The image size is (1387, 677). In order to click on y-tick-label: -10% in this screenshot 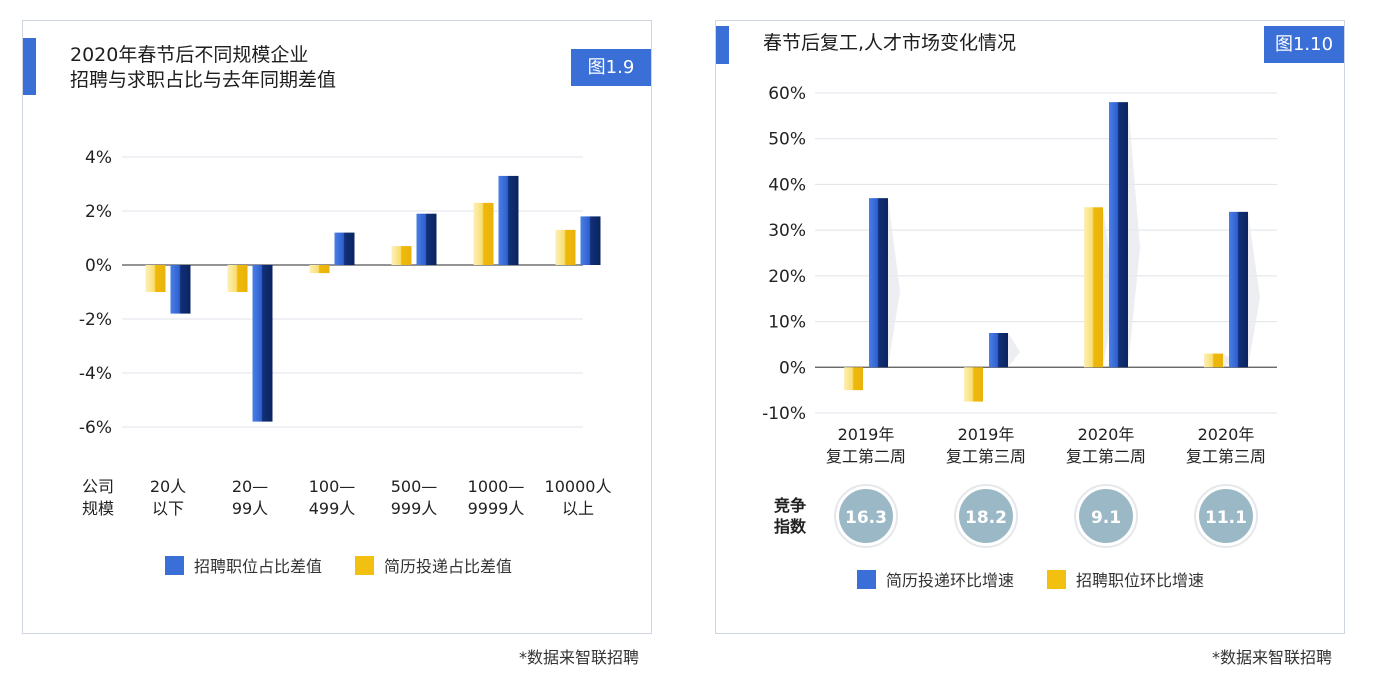, I will do `click(784, 414)`.